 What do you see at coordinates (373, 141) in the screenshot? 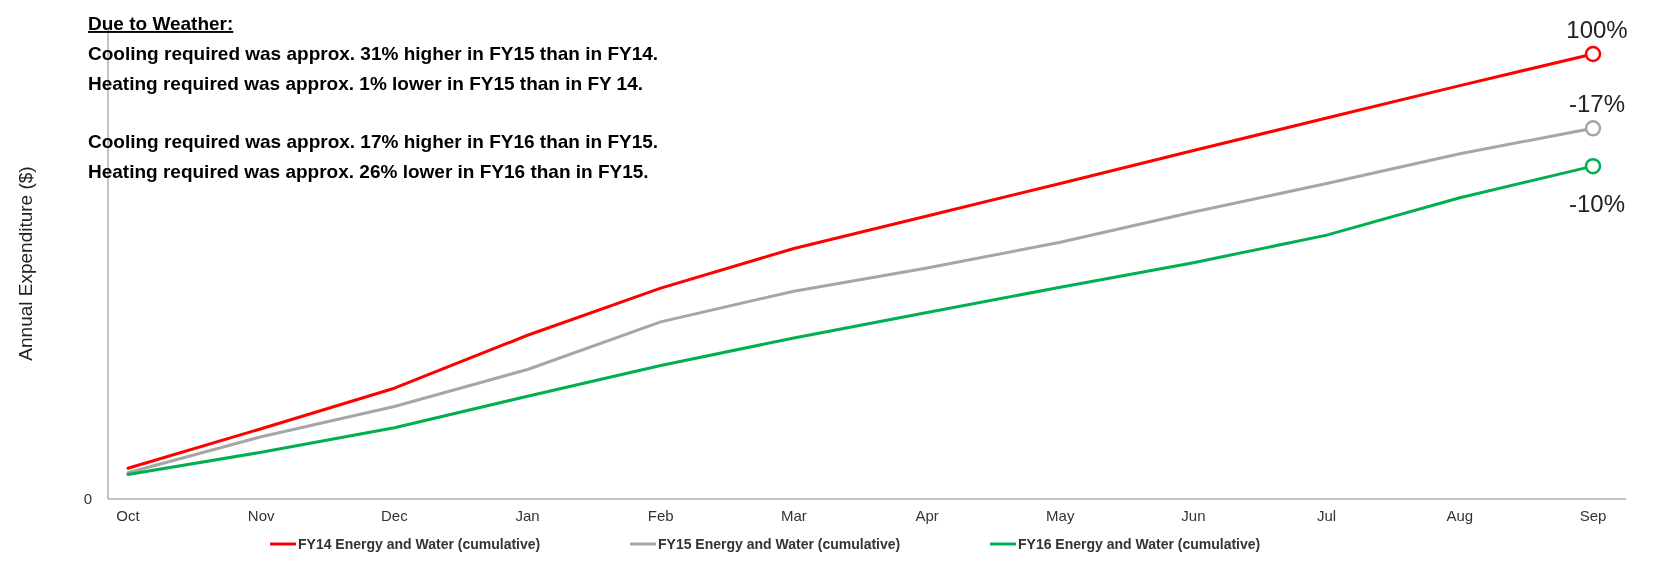
I see `annotation: Cooling required was approx. 17% higher in FY16 than in FY15.` at bounding box center [373, 141].